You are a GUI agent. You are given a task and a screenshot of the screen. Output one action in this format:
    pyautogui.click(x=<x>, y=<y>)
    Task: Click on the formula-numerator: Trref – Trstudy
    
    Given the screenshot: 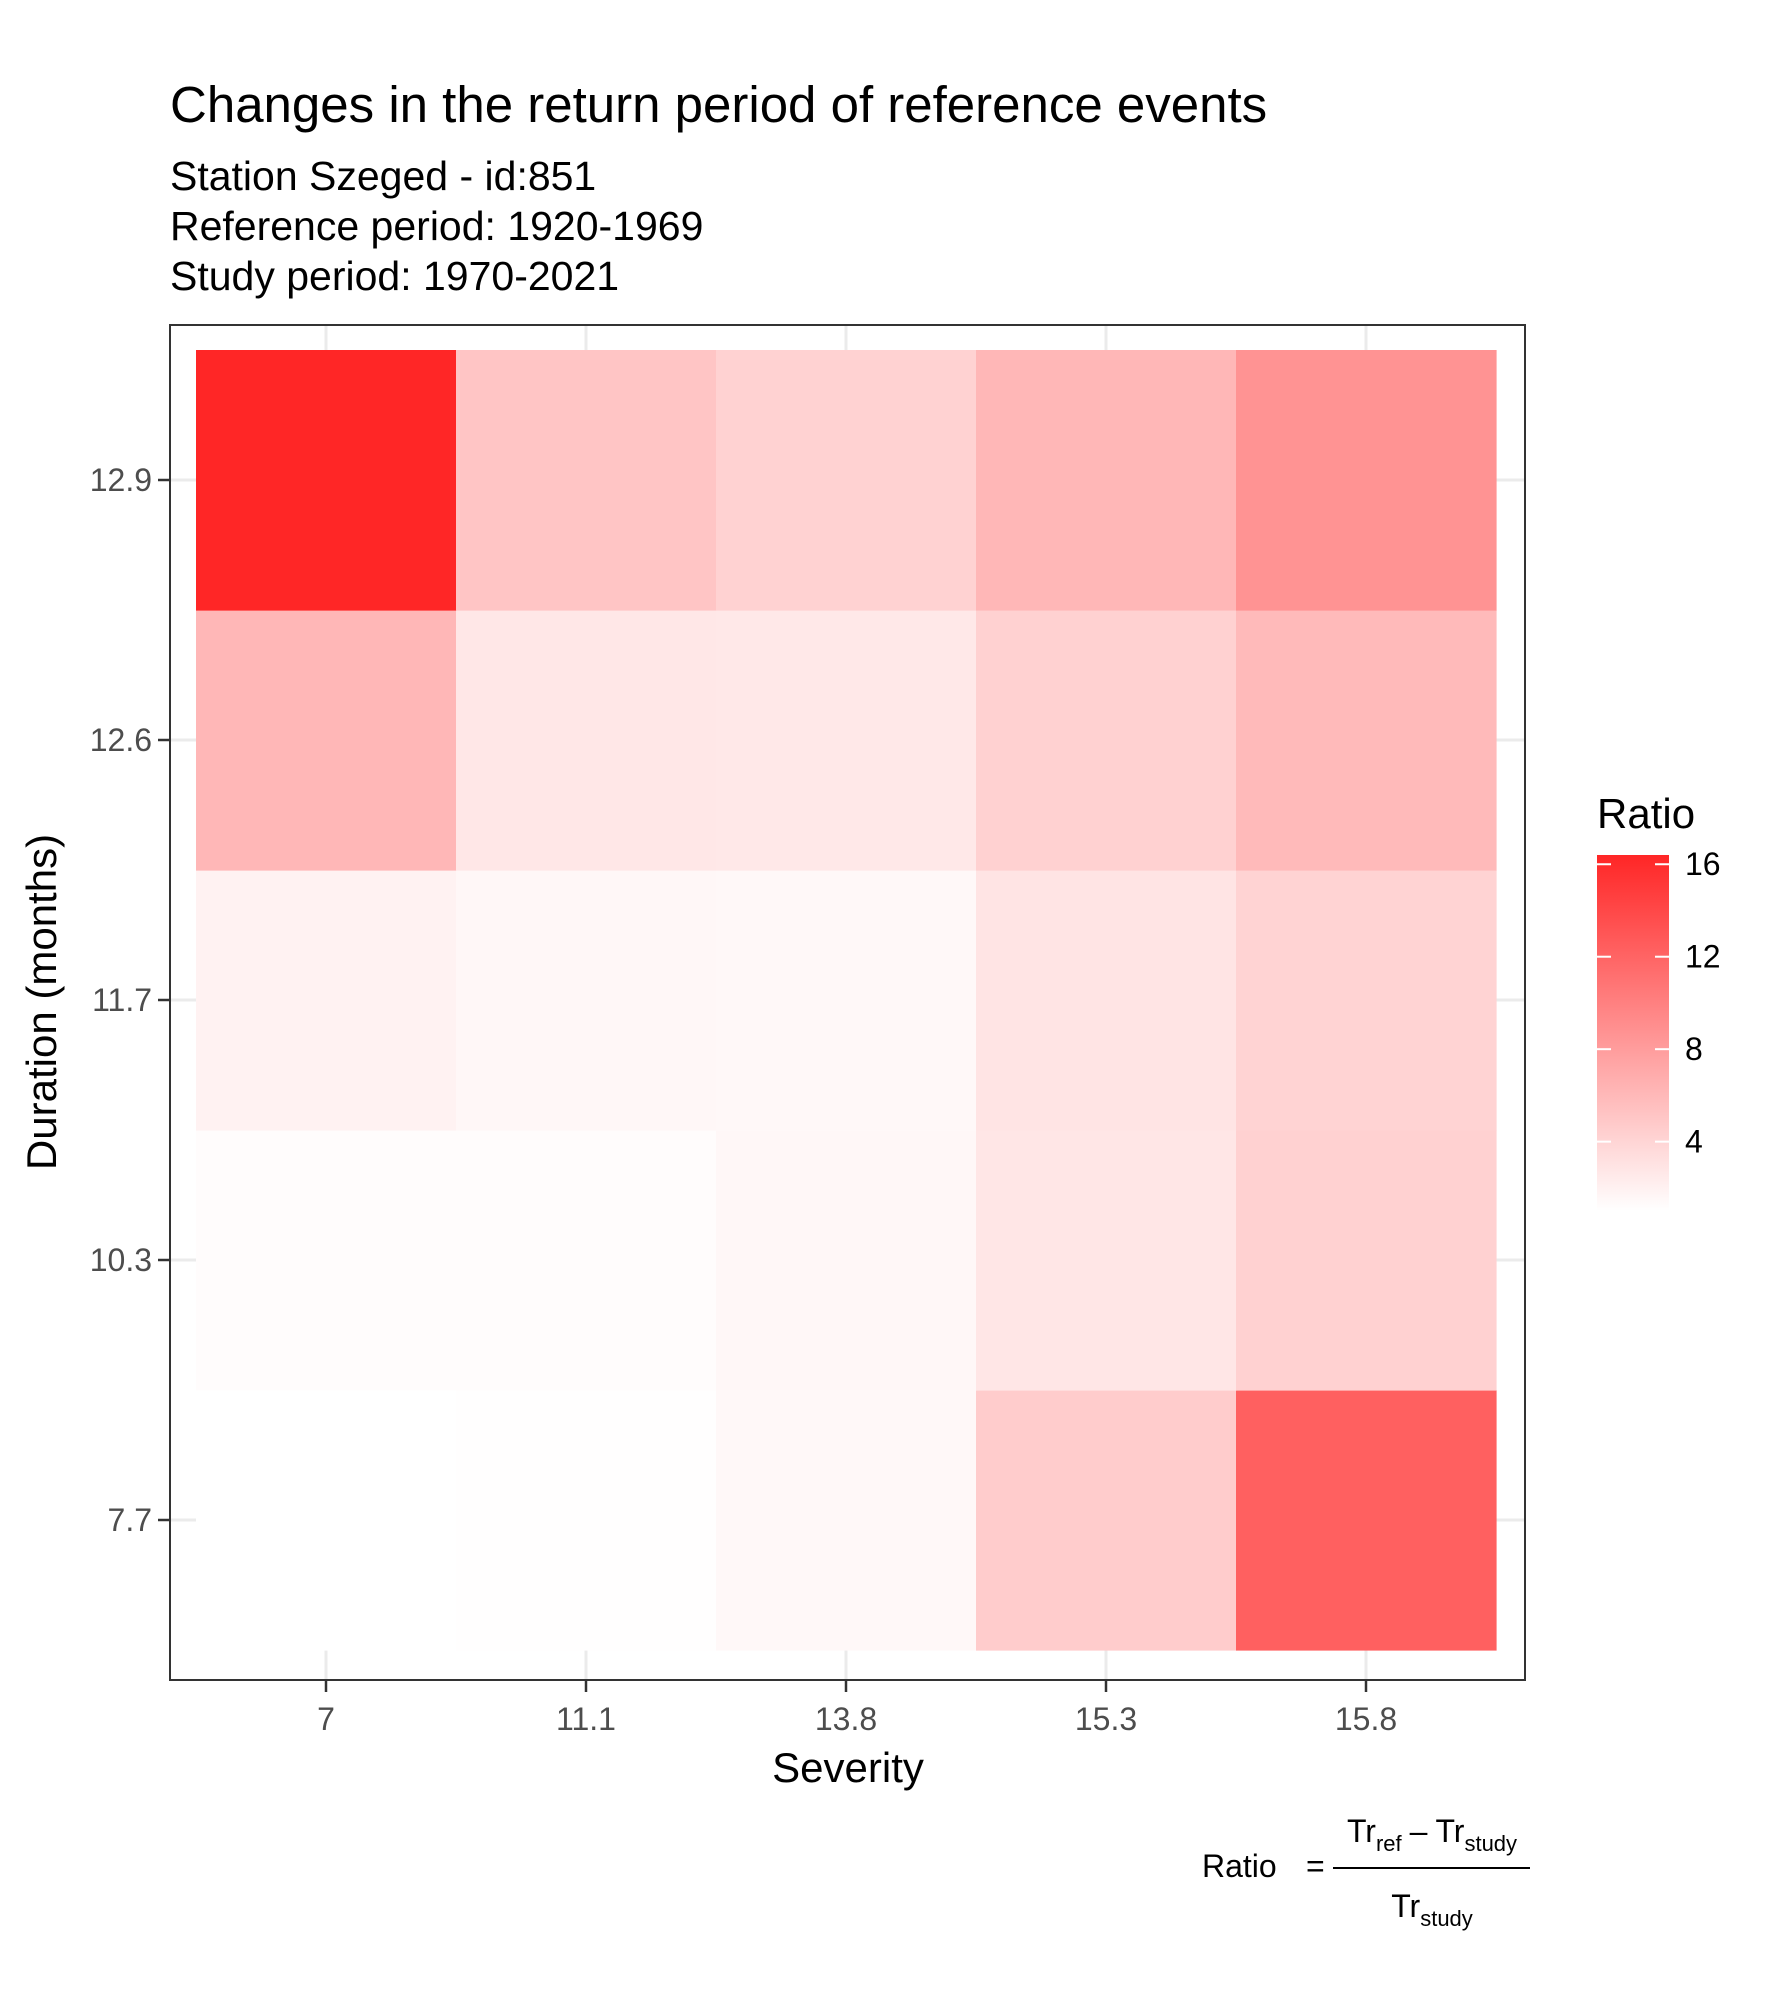 What is the action you would take?
    pyautogui.click(x=1432, y=1834)
    